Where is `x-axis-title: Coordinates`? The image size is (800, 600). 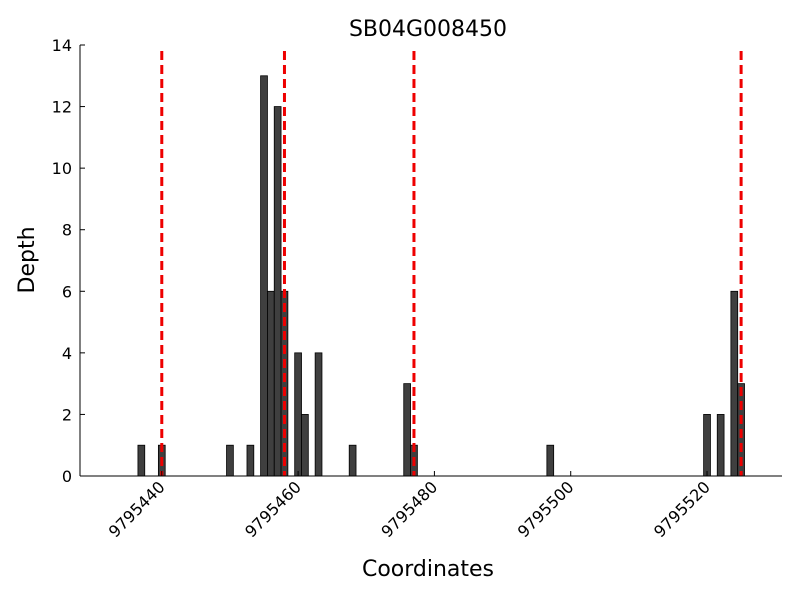
x-axis-title: Coordinates is located at coordinates (428, 569).